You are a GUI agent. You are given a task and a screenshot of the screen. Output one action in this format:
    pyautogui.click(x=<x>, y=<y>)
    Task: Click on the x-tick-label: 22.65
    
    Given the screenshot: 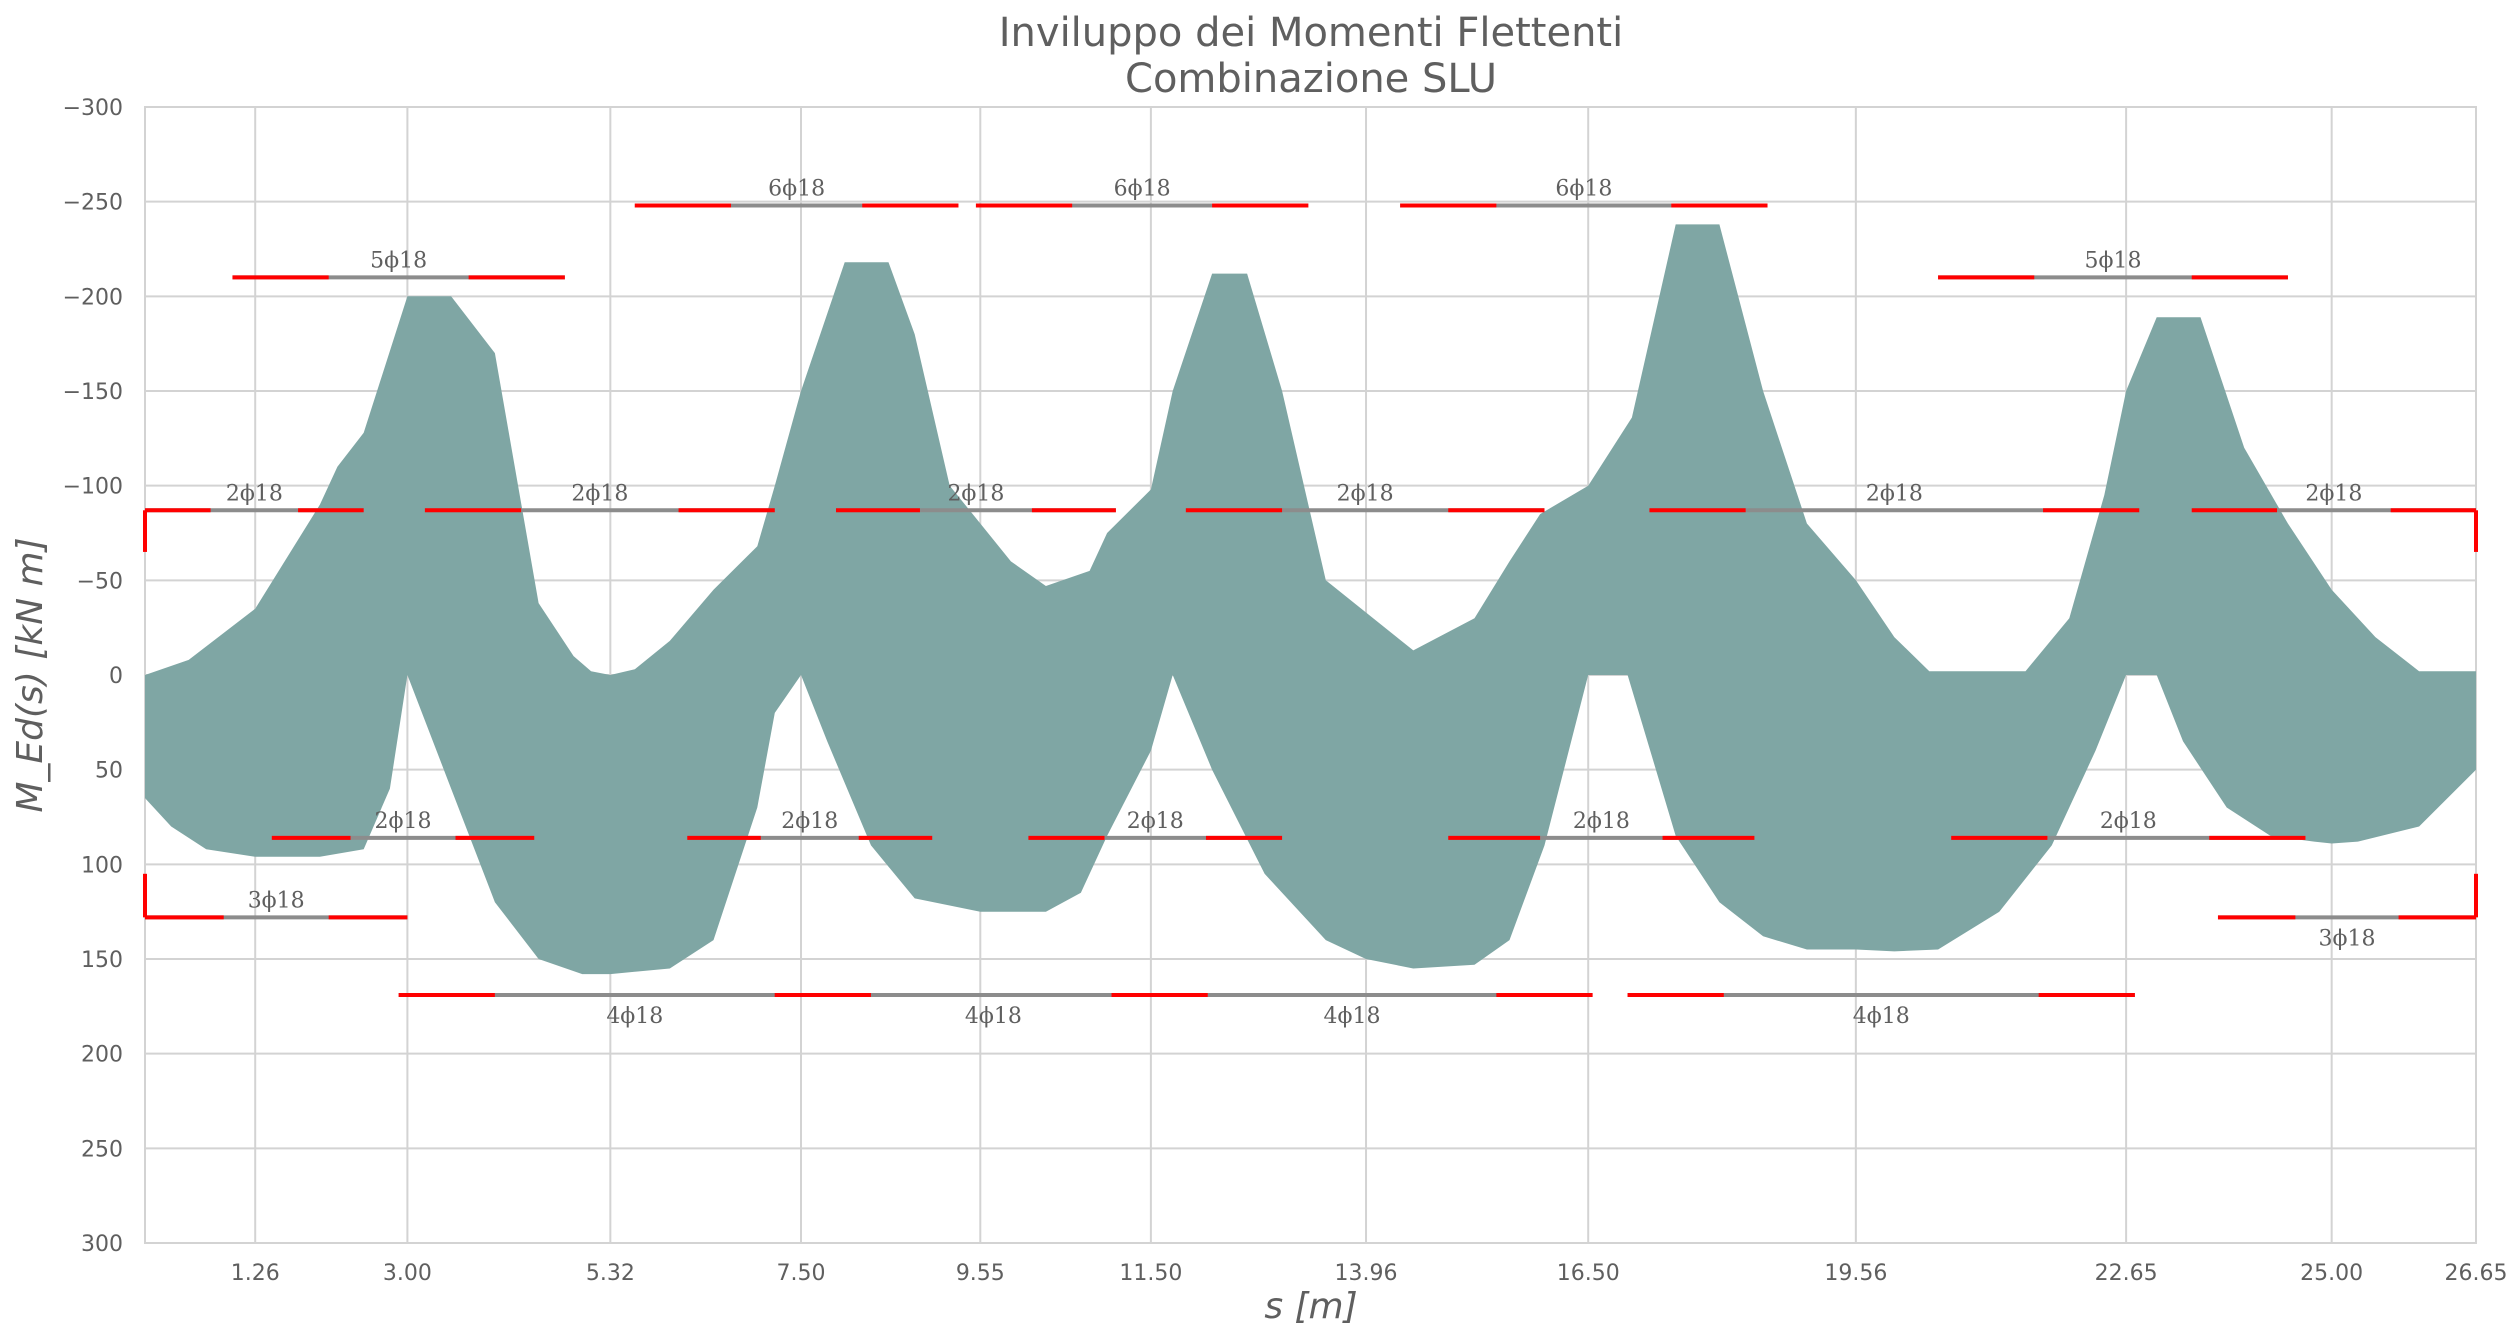 What is the action you would take?
    pyautogui.click(x=2126, y=1273)
    